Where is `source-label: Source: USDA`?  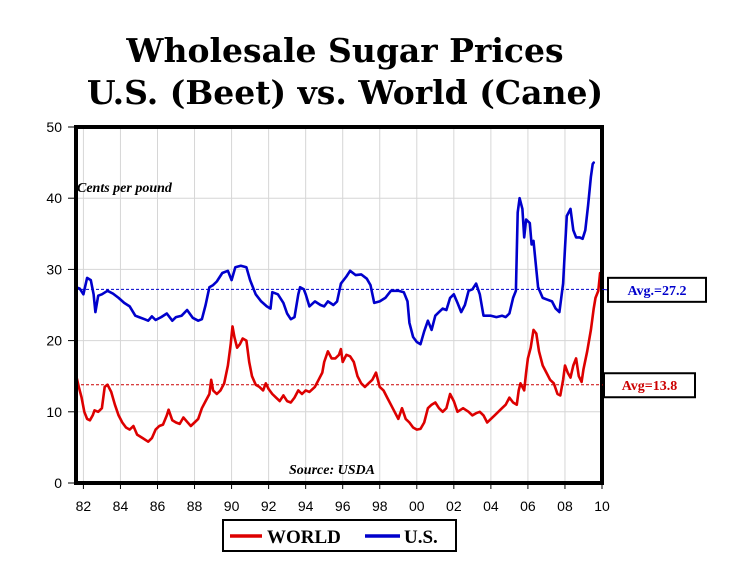
source-label: Source: USDA is located at coordinates (332, 470).